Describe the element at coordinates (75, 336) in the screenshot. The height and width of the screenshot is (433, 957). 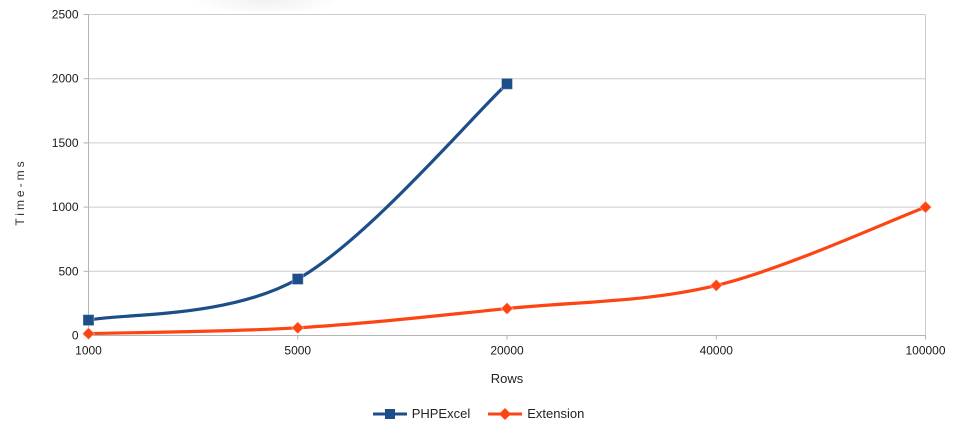
I see `y-tick-label: 0` at that location.